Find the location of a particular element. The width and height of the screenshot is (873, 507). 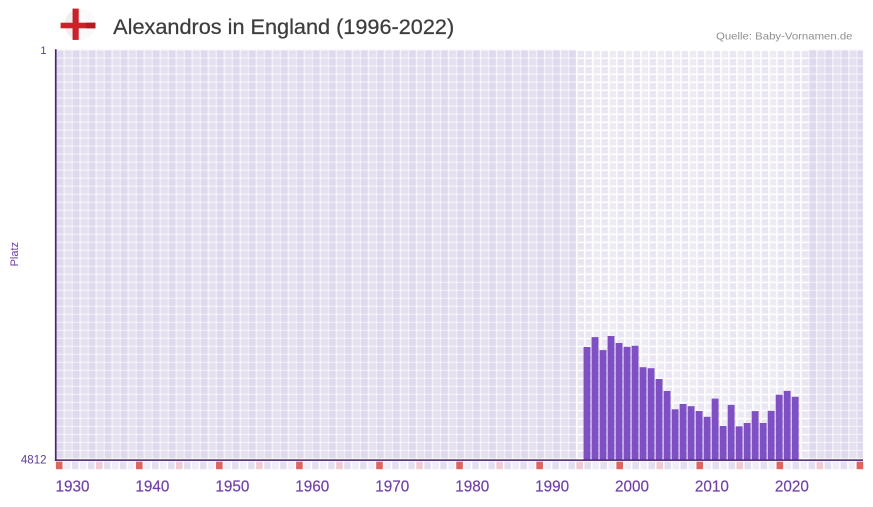

svg-text:Alexandros in England (1996-20: Alexandros in England (1996-2022) is located at coordinates (283, 27).